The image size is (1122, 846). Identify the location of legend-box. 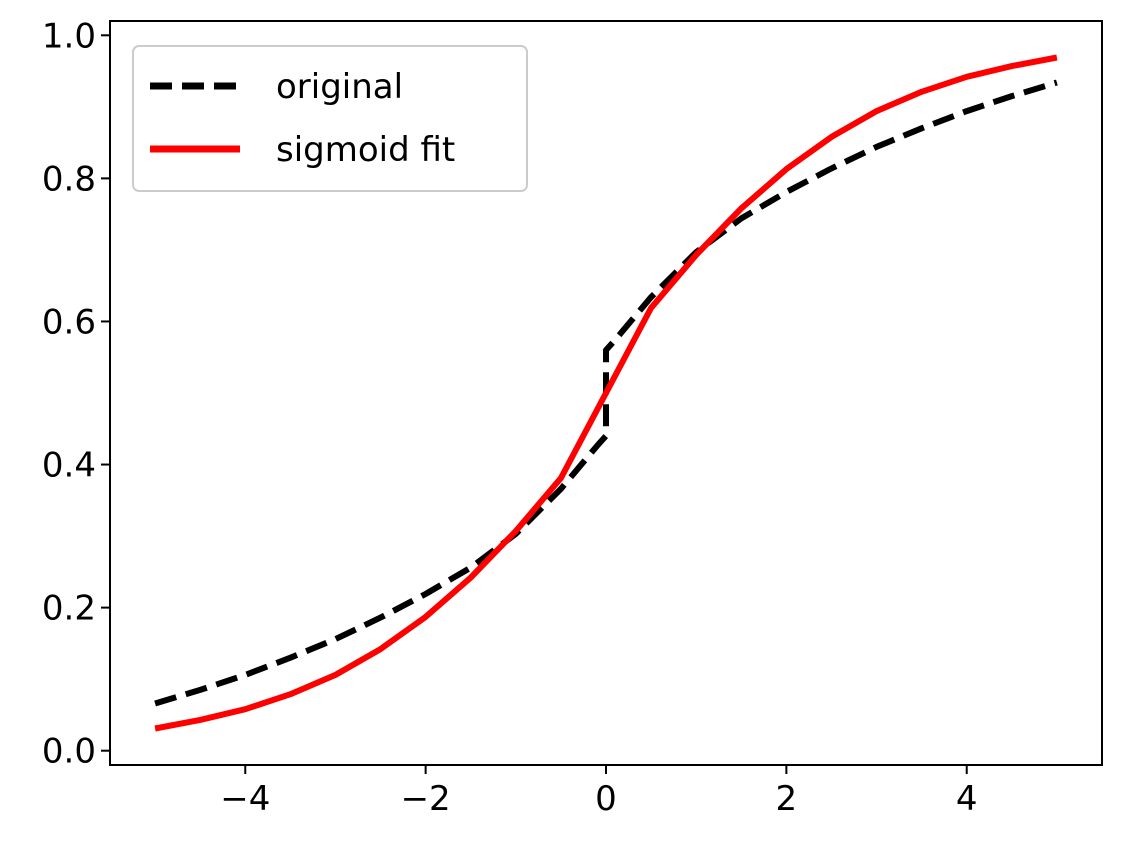
(330, 118).